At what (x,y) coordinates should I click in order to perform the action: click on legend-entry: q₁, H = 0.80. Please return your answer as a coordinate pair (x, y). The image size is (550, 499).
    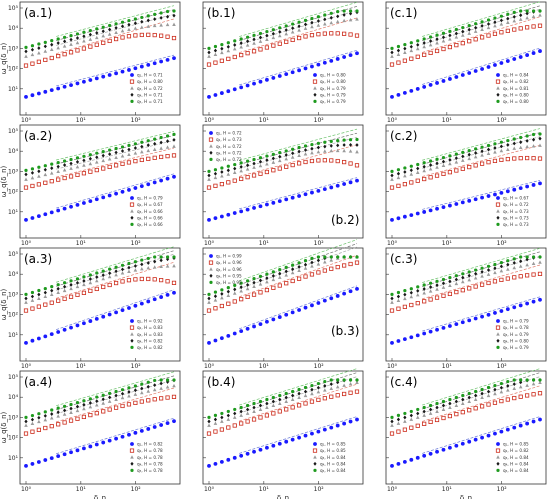
    Looking at the image, I should click on (333, 75).